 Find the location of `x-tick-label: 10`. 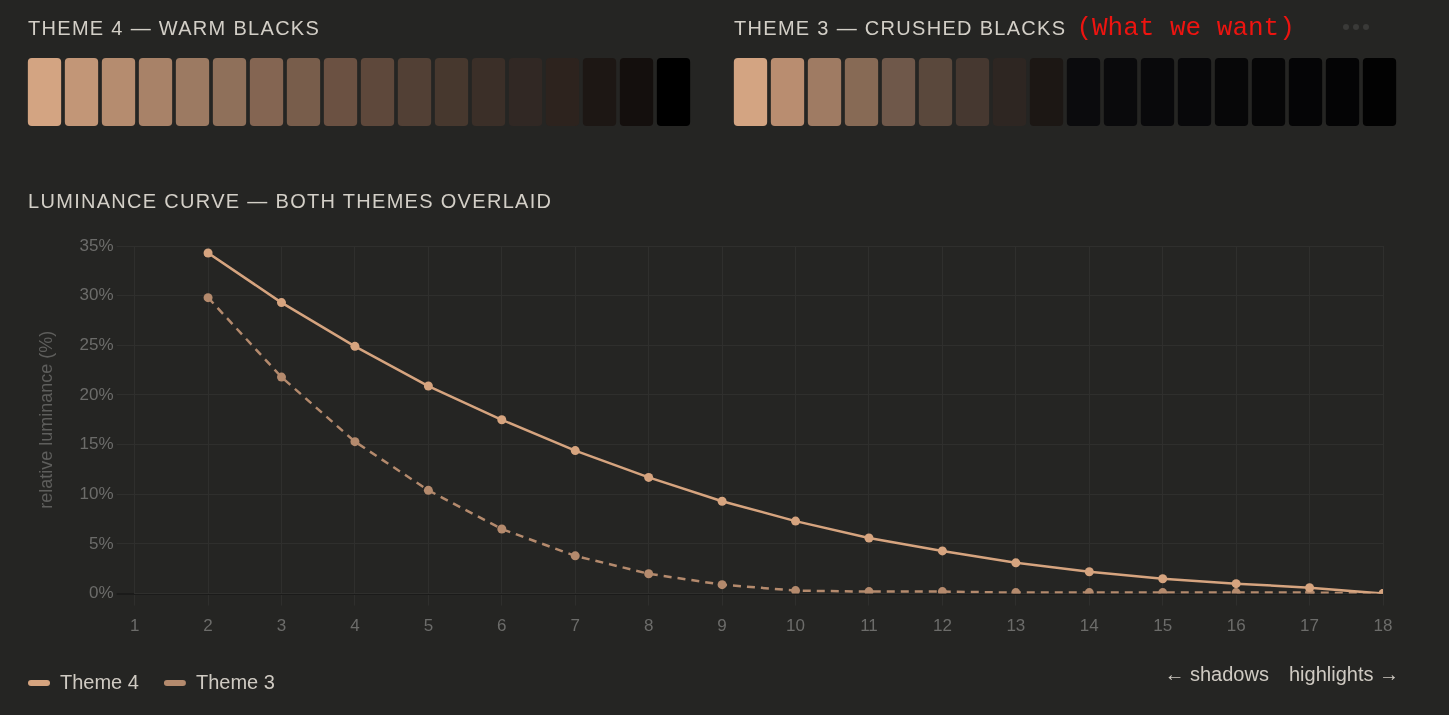

x-tick-label: 10 is located at coordinates (795, 626).